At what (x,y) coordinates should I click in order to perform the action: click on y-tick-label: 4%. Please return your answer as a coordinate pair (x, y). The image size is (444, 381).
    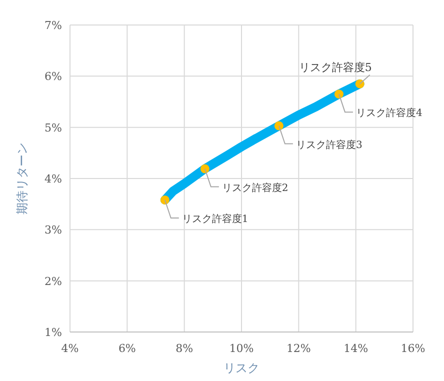
    Looking at the image, I should click on (53, 179).